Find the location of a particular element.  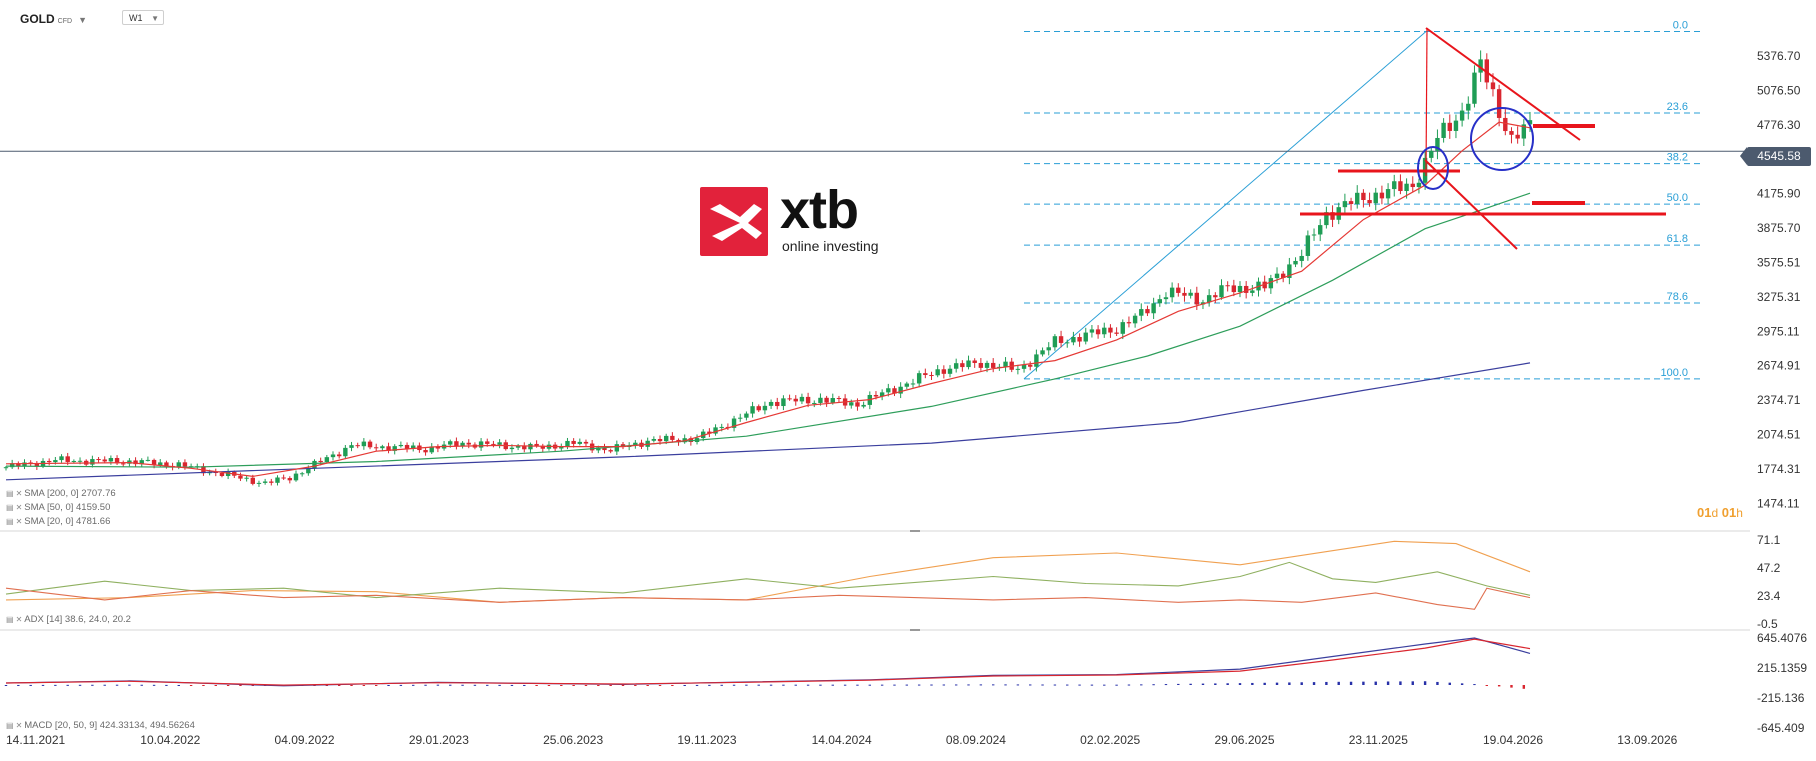

macd-axis-label: -215.136 is located at coordinates (1781, 698).